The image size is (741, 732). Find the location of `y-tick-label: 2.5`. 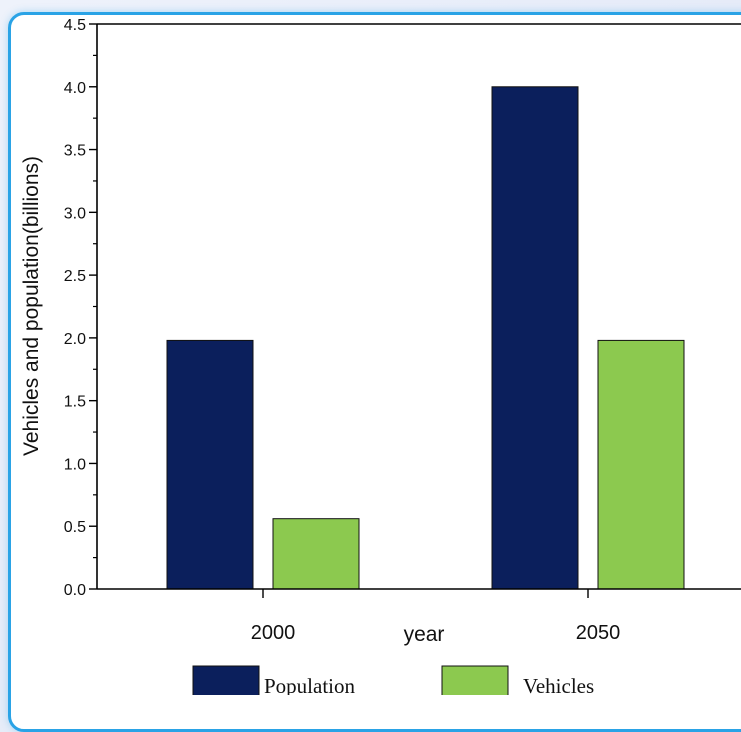

y-tick-label: 2.5 is located at coordinates (75, 276).